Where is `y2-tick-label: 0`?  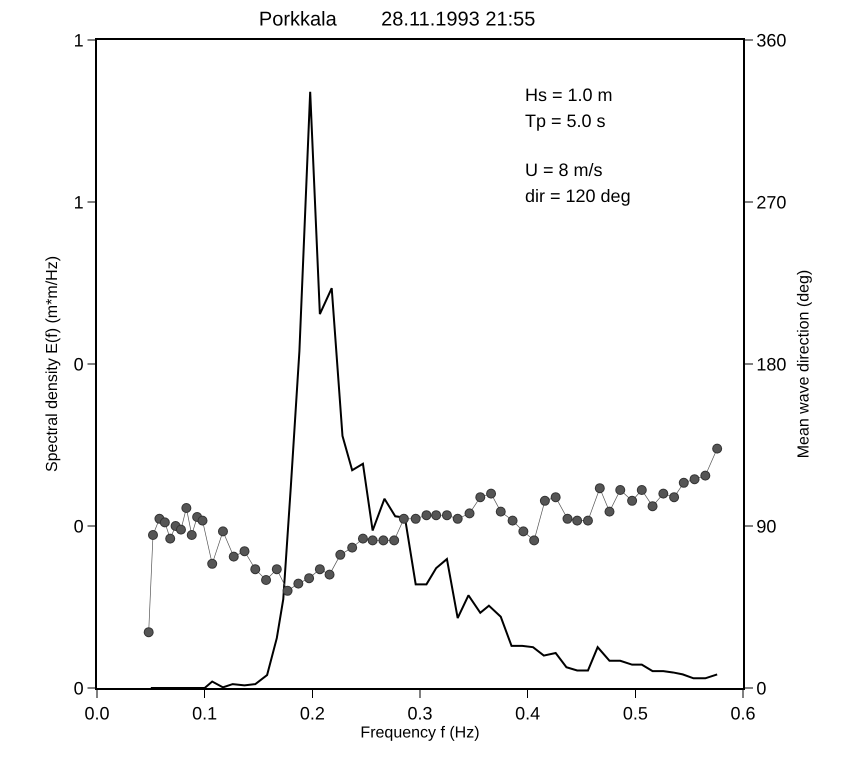
y2-tick-label: 0 is located at coordinates (761, 688).